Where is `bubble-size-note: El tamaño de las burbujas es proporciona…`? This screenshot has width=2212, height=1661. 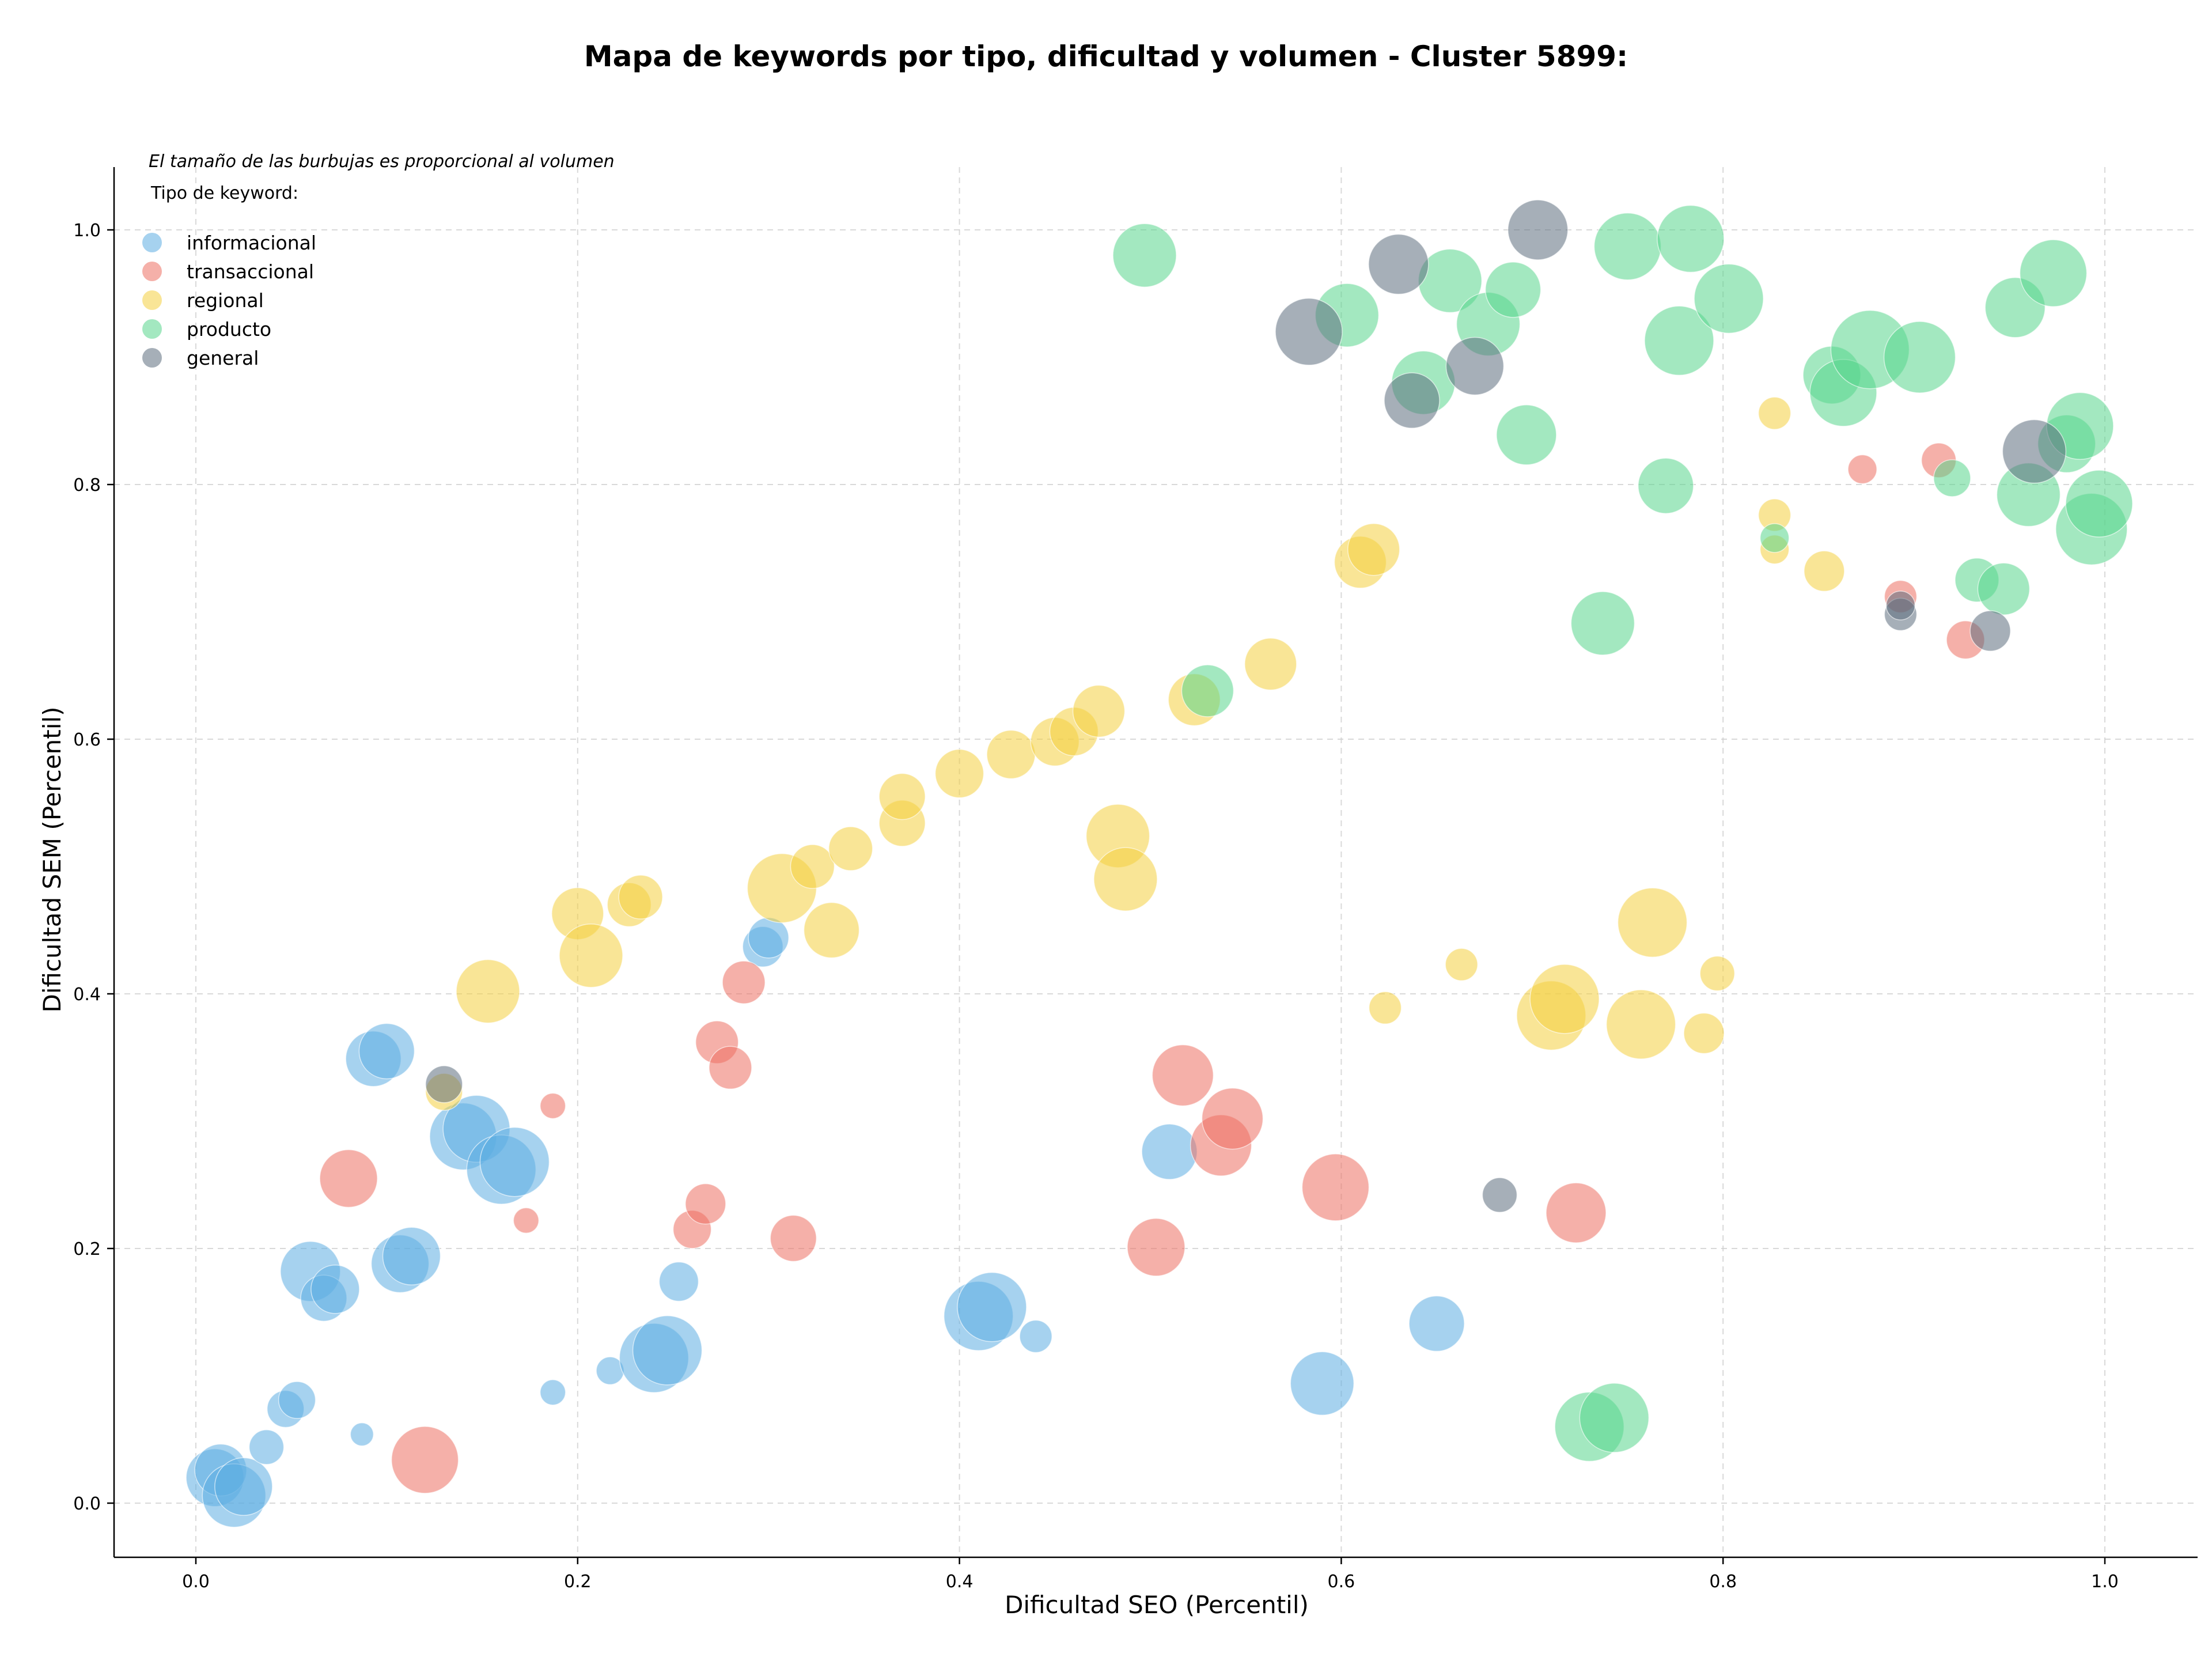
bubble-size-note: El tamaño de las burbujas es proporciona… is located at coordinates (382, 162).